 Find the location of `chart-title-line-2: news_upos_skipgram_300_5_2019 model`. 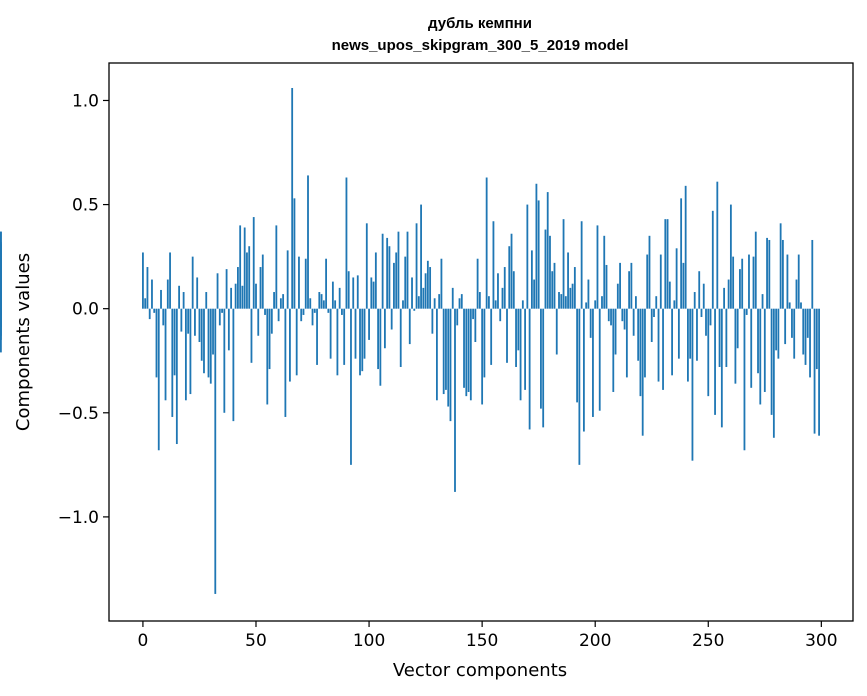

chart-title-line-2: news_upos_skipgram_300_5_2019 model is located at coordinates (480, 45).